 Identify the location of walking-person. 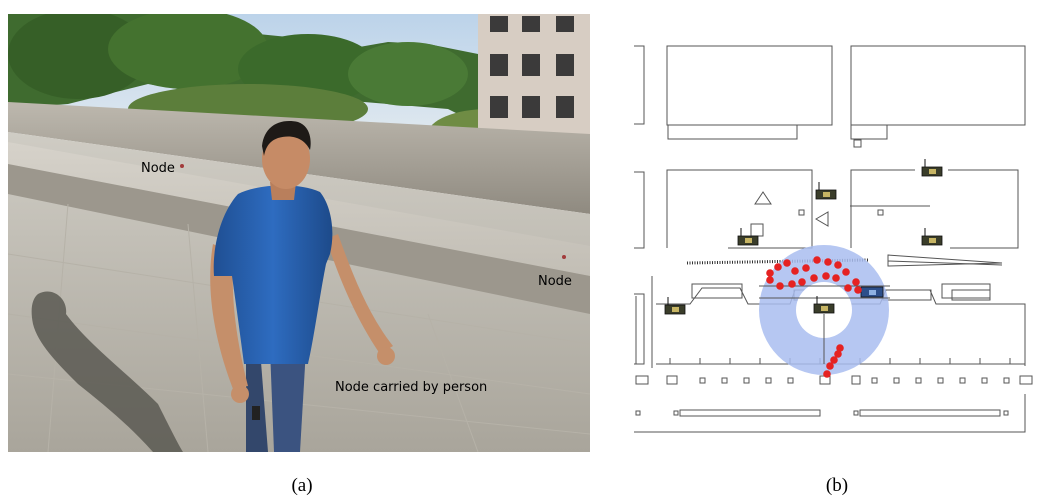
(302, 286).